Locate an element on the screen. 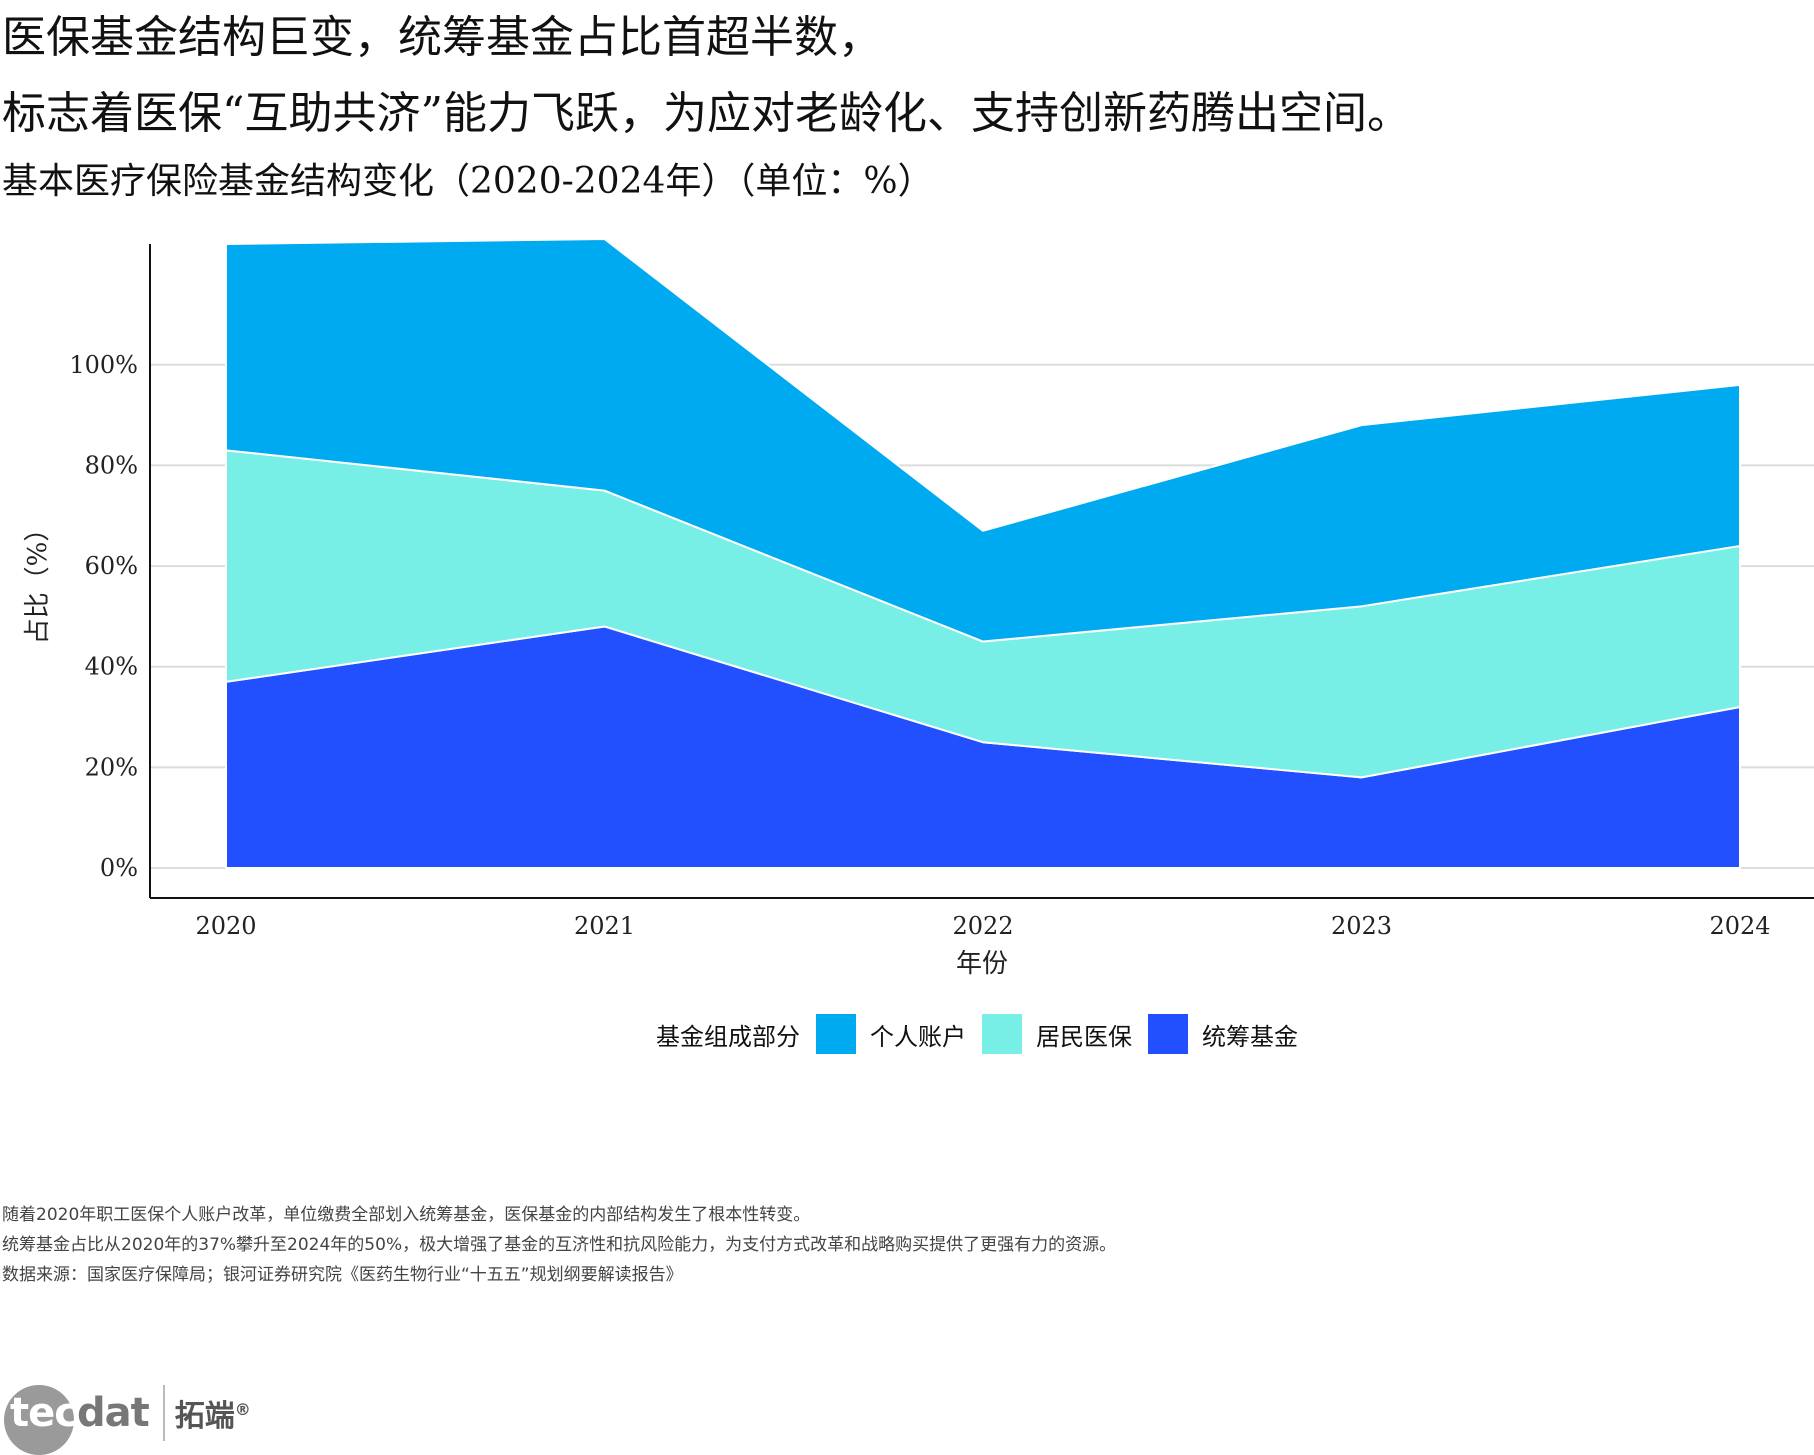 This screenshot has height=1455, width=1814. y-tick-label: 100% is located at coordinates (103, 365).